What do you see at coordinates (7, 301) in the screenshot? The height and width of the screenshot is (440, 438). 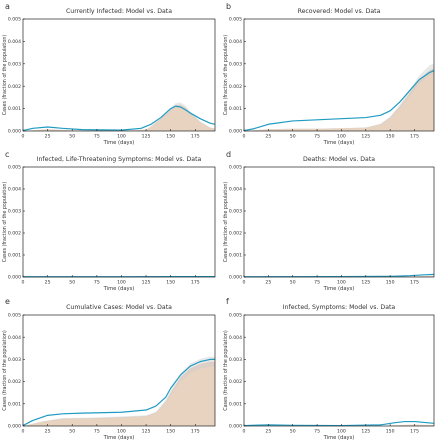 I see `panel-letter: e` at bounding box center [7, 301].